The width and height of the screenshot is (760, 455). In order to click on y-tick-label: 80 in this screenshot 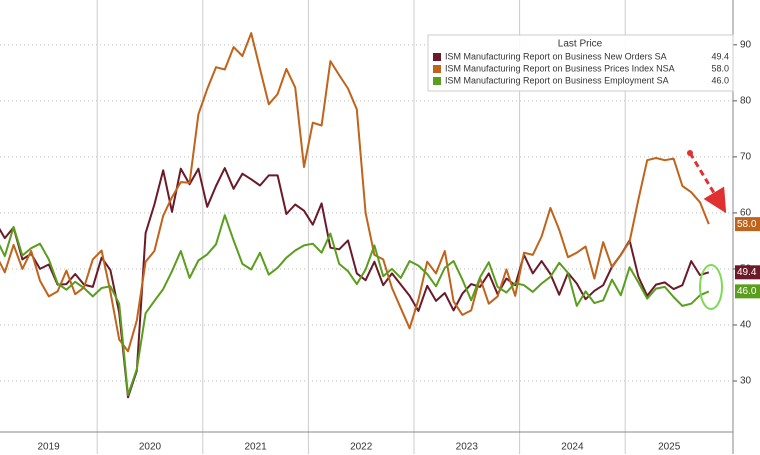, I will do `click(746, 100)`.